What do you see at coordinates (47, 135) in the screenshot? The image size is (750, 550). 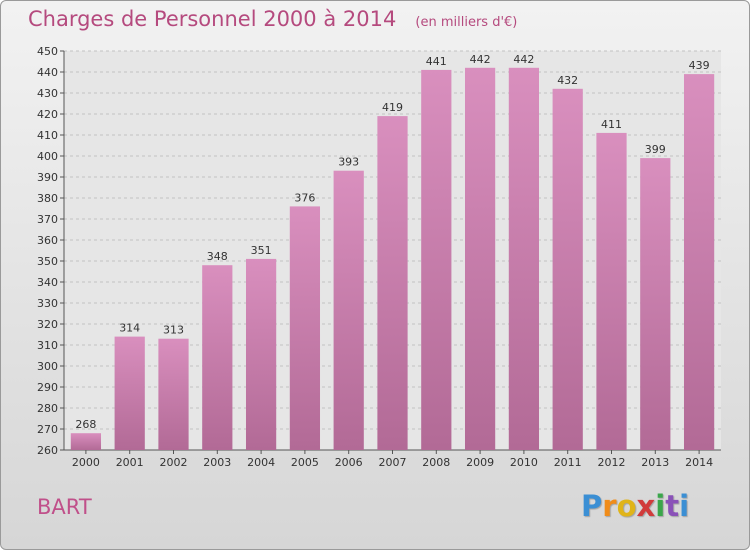 I see `y-tick-label: 410` at bounding box center [47, 135].